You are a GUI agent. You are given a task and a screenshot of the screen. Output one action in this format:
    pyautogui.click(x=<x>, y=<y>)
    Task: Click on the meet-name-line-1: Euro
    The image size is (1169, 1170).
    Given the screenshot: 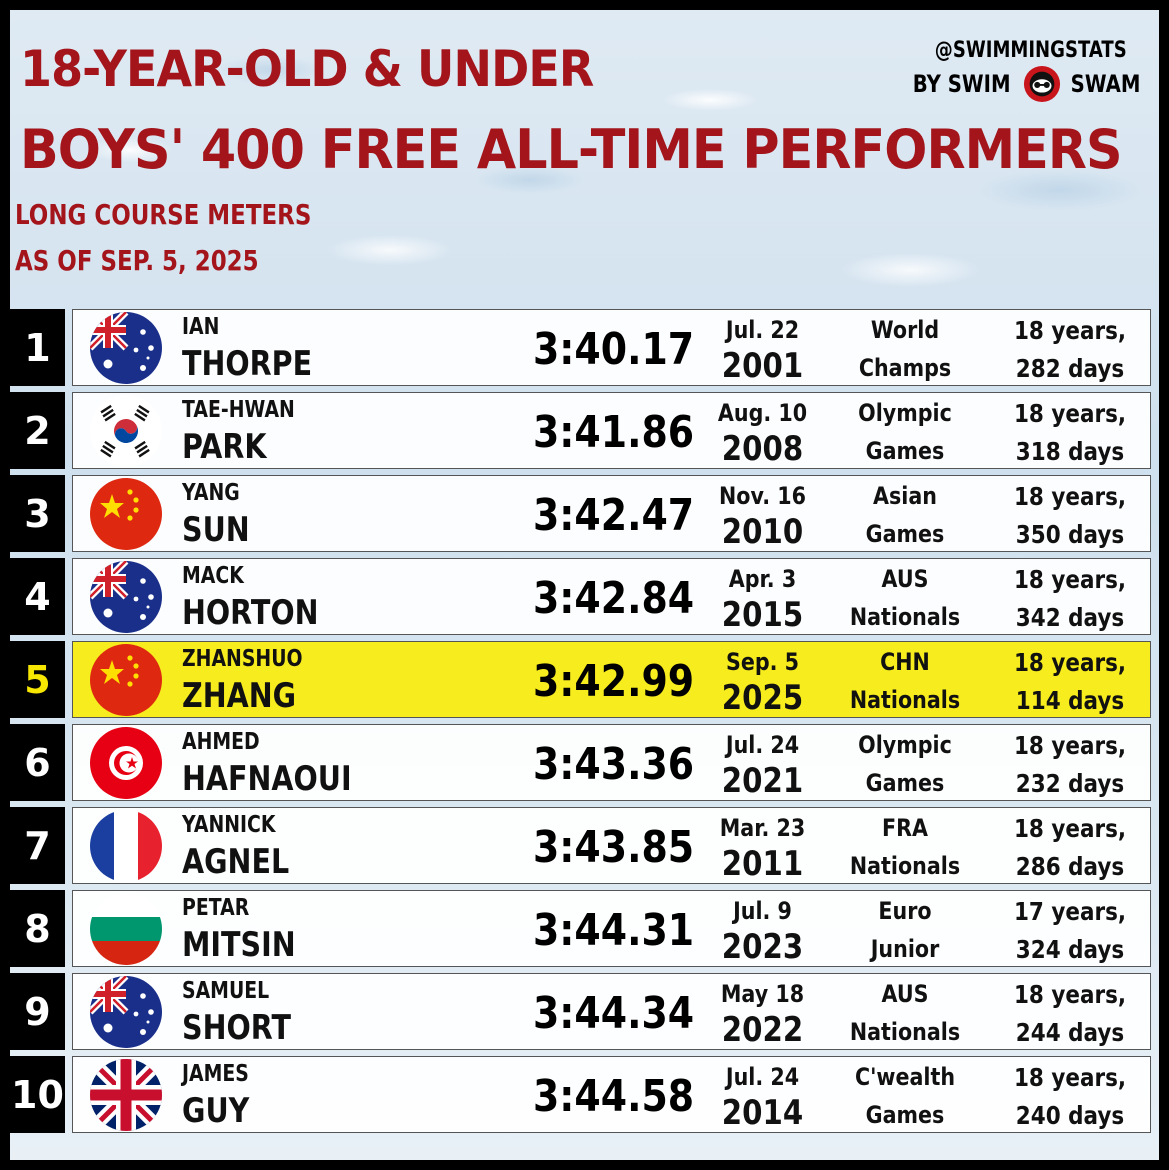 What is the action you would take?
    pyautogui.click(x=905, y=911)
    